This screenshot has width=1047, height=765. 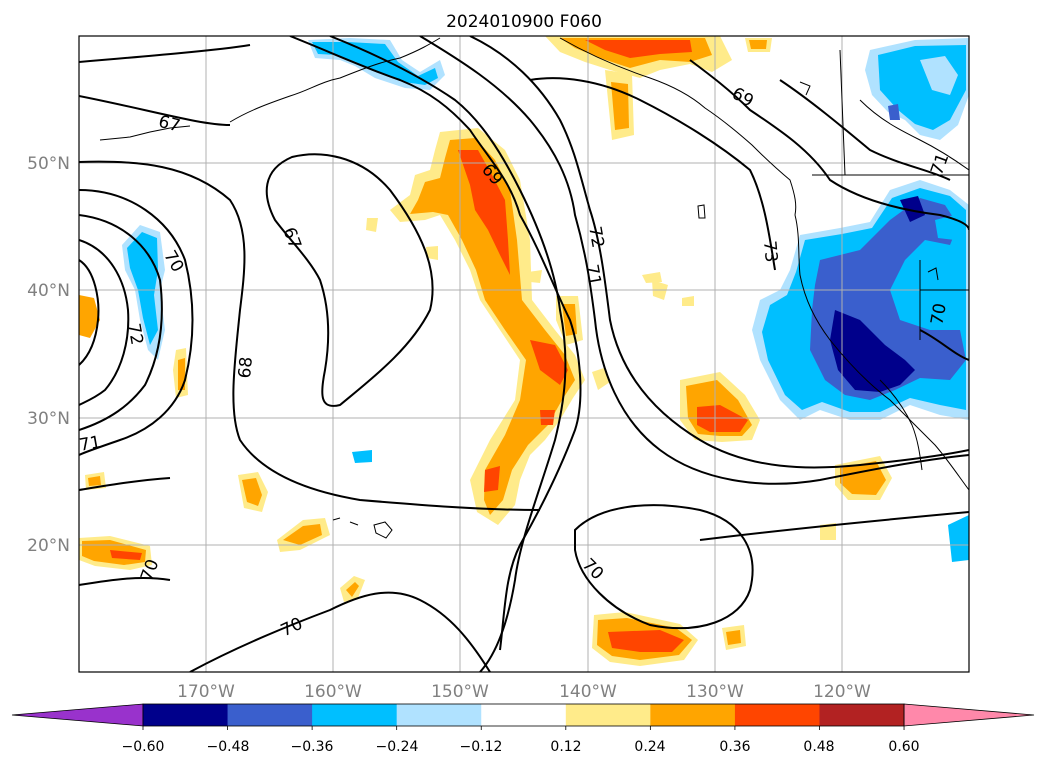 What do you see at coordinates (312, 747) in the screenshot?
I see `colorbar-tick-label: −0.36` at bounding box center [312, 747].